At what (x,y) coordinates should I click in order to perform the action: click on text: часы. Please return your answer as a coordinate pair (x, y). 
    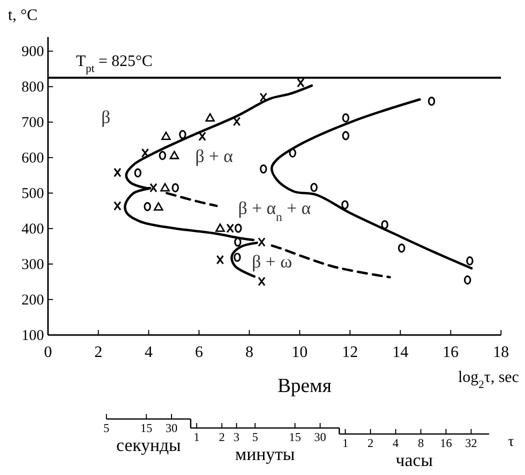
    Looking at the image, I should click on (414, 460).